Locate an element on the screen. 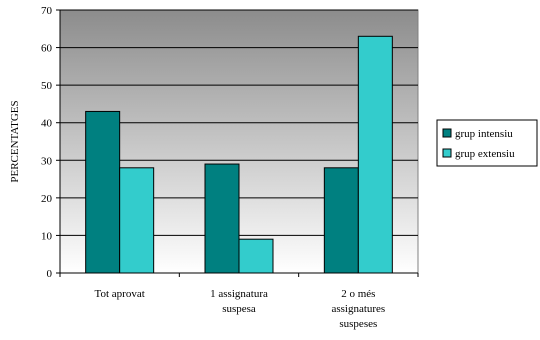 The width and height of the screenshot is (540, 340). x-category-label-line: suspesa is located at coordinates (239, 309).